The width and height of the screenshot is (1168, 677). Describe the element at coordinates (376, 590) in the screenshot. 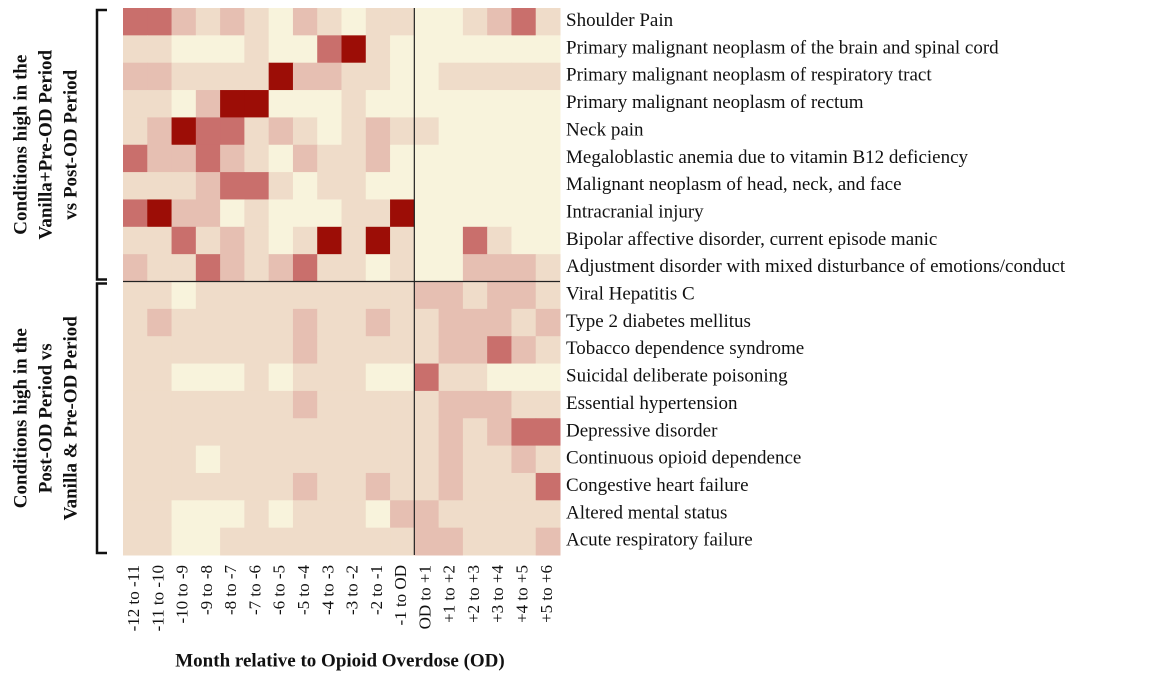

I see `x-tick-label: -2 to -1` at that location.